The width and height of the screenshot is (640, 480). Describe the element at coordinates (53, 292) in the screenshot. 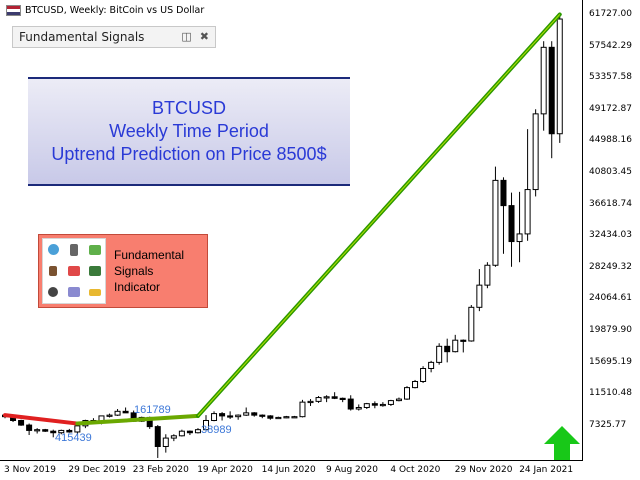

I see `gear-icon` at that location.